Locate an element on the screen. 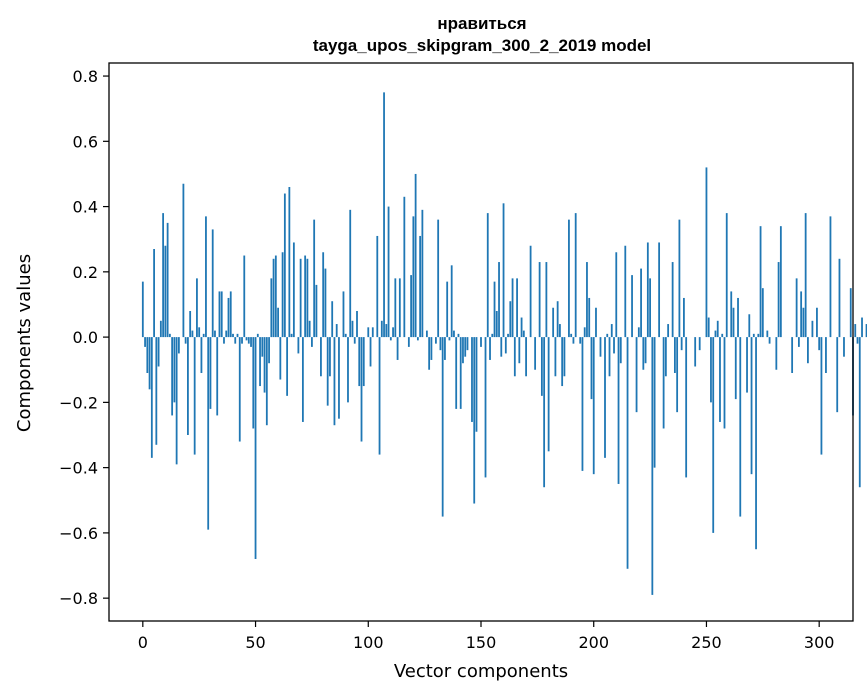 The height and width of the screenshot is (696, 867). x-tick-label: 150 is located at coordinates (481, 642).